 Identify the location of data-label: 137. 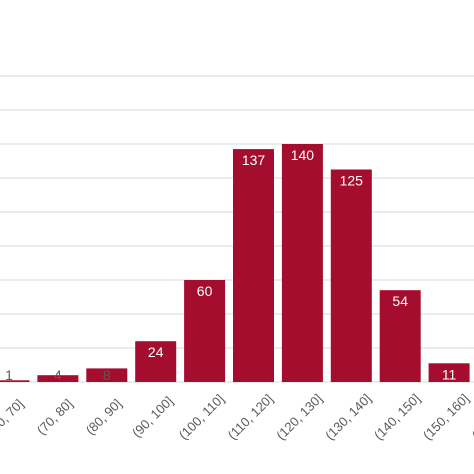
(254, 160).